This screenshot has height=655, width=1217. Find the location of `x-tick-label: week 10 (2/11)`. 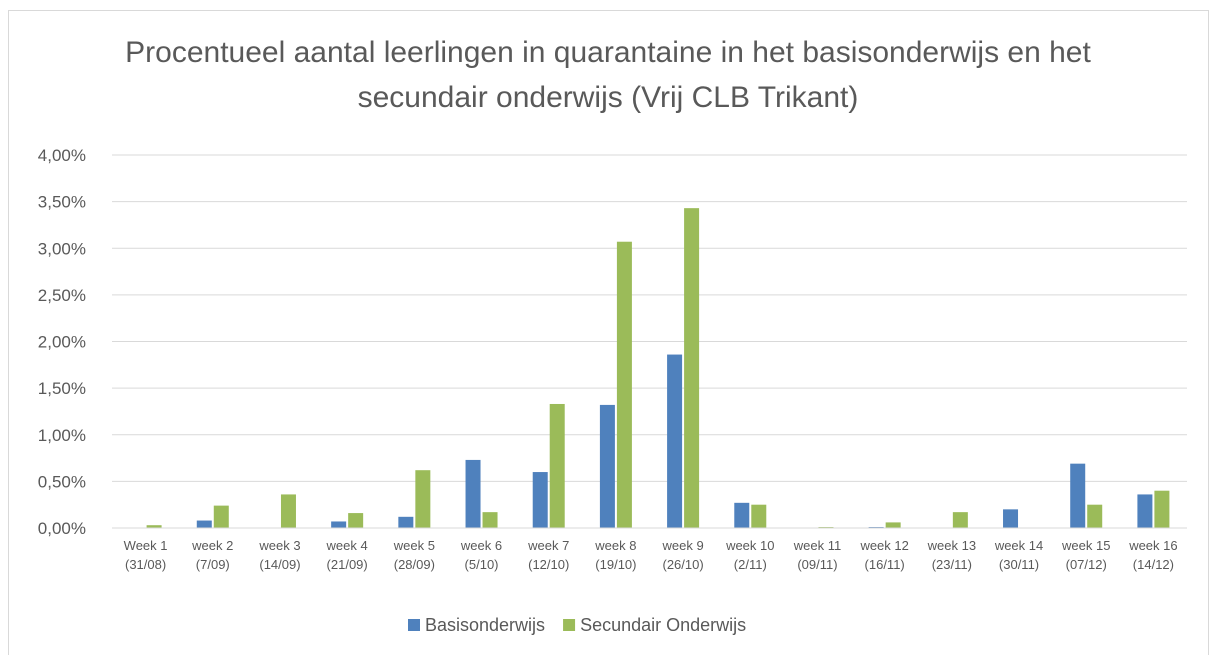

x-tick-label: week 10 (2/11) is located at coordinates (749, 555).